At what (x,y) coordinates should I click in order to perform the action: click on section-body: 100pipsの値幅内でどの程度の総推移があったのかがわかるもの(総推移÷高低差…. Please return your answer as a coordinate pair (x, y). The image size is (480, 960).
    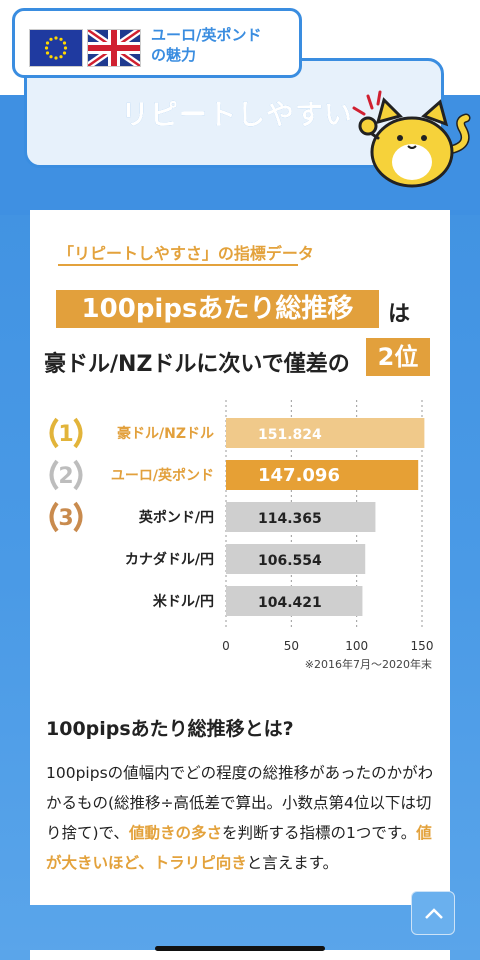
    Looking at the image, I should click on (243, 818).